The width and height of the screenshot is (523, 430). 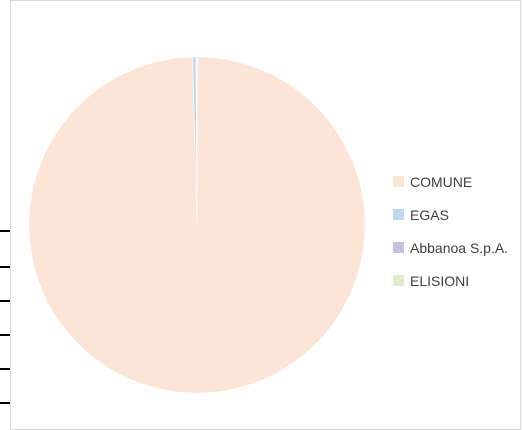 What do you see at coordinates (429, 214) in the screenshot?
I see `legend-label: EGAS` at bounding box center [429, 214].